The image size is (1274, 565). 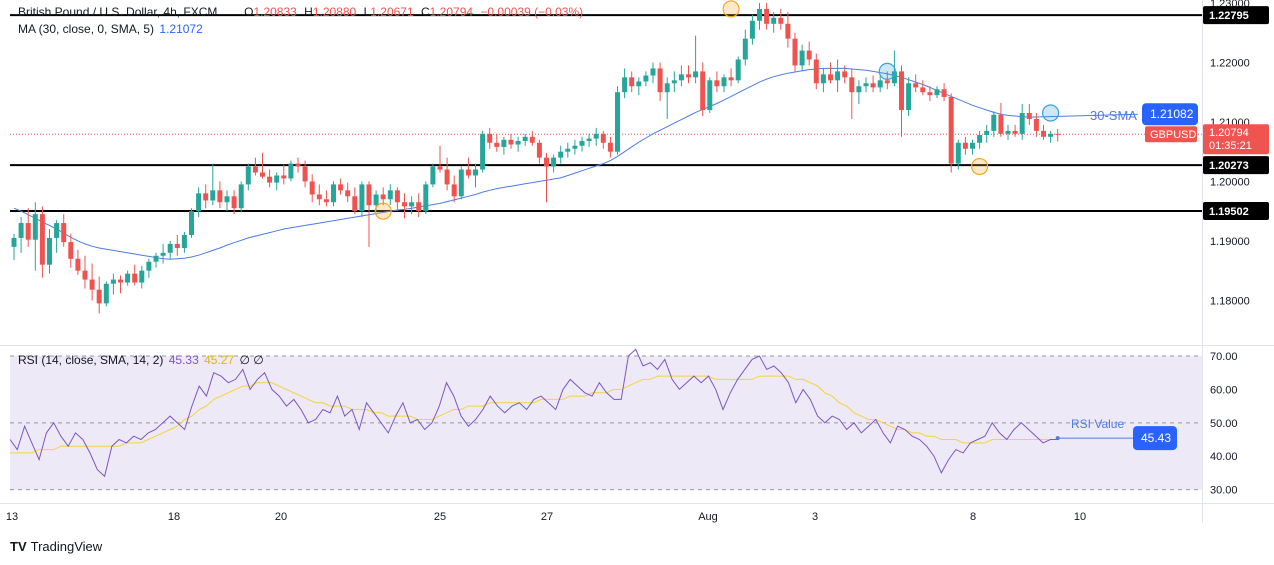 I want to click on ma-legend-label: MA (30, close, 0, SMA, 5), so click(x=86, y=29).